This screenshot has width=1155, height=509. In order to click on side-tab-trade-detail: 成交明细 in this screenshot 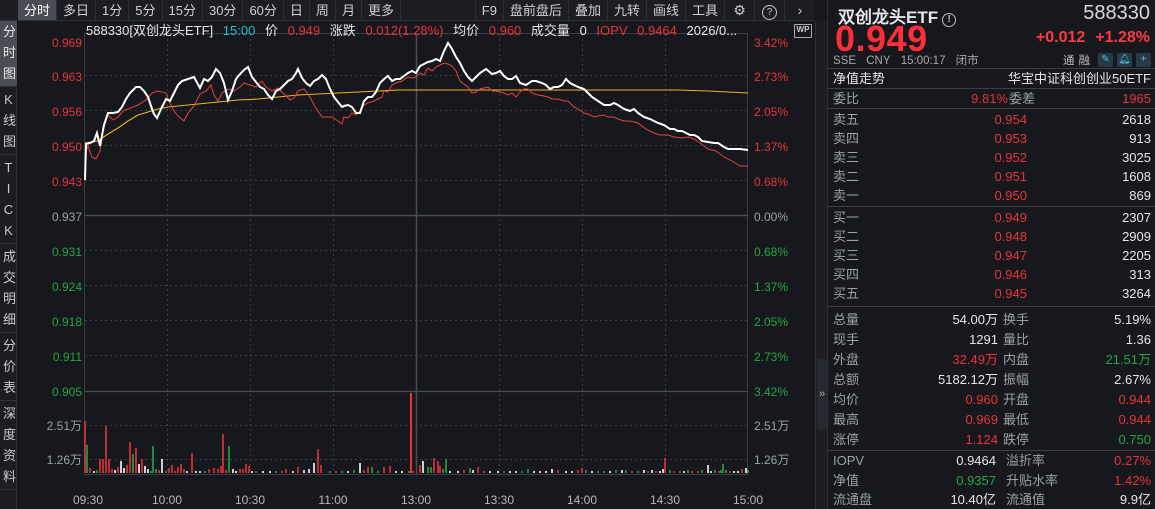, I will do `click(8, 288)`.